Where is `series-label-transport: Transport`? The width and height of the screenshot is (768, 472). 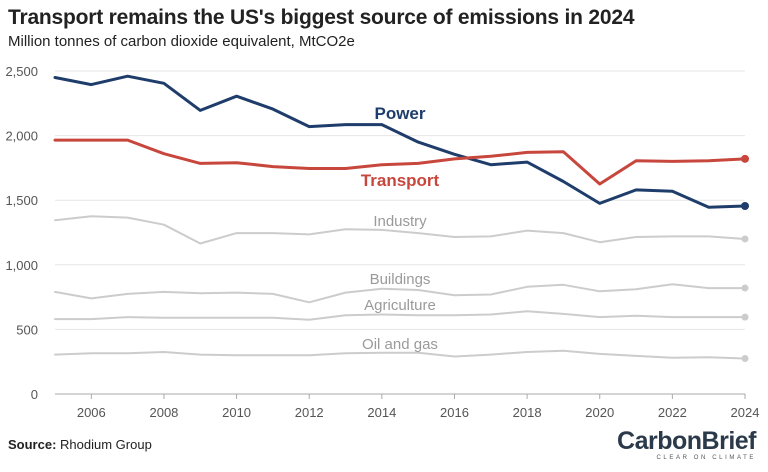
series-label-transport: Transport is located at coordinates (400, 180).